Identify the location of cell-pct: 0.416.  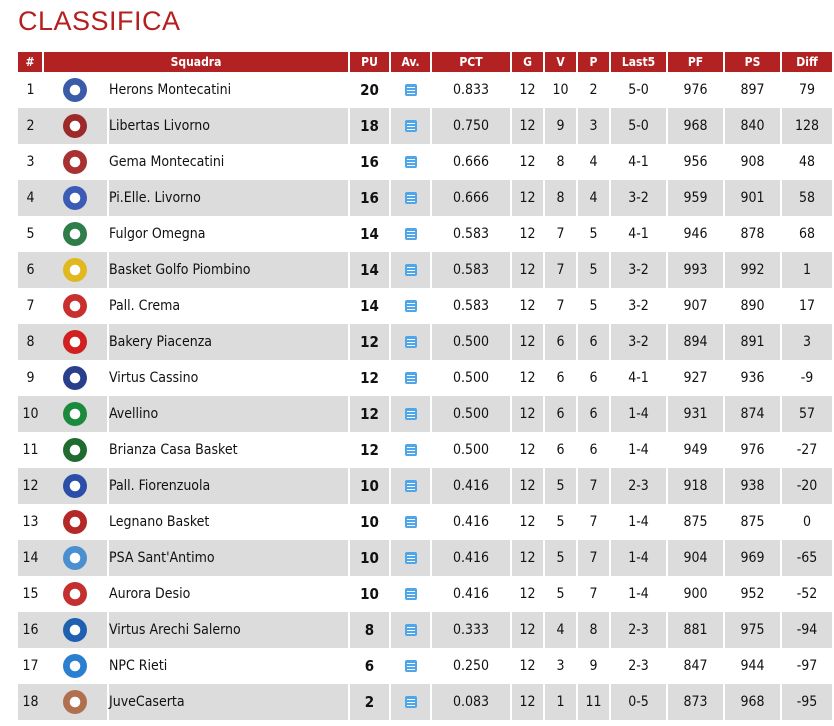
(470, 558).